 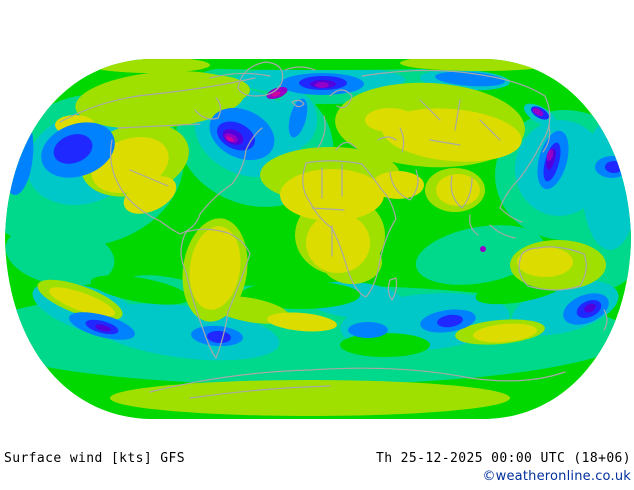 I want to click on wind-speed-blob-teal, so click(x=35, y=215).